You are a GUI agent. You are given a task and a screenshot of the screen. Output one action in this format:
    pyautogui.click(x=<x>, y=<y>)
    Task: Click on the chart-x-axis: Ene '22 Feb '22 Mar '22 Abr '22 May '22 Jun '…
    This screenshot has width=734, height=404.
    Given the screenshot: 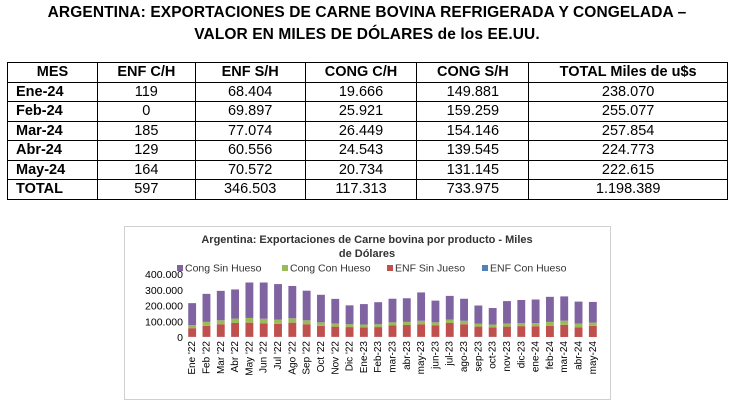 What is the action you would take?
    pyautogui.click(x=393, y=358)
    